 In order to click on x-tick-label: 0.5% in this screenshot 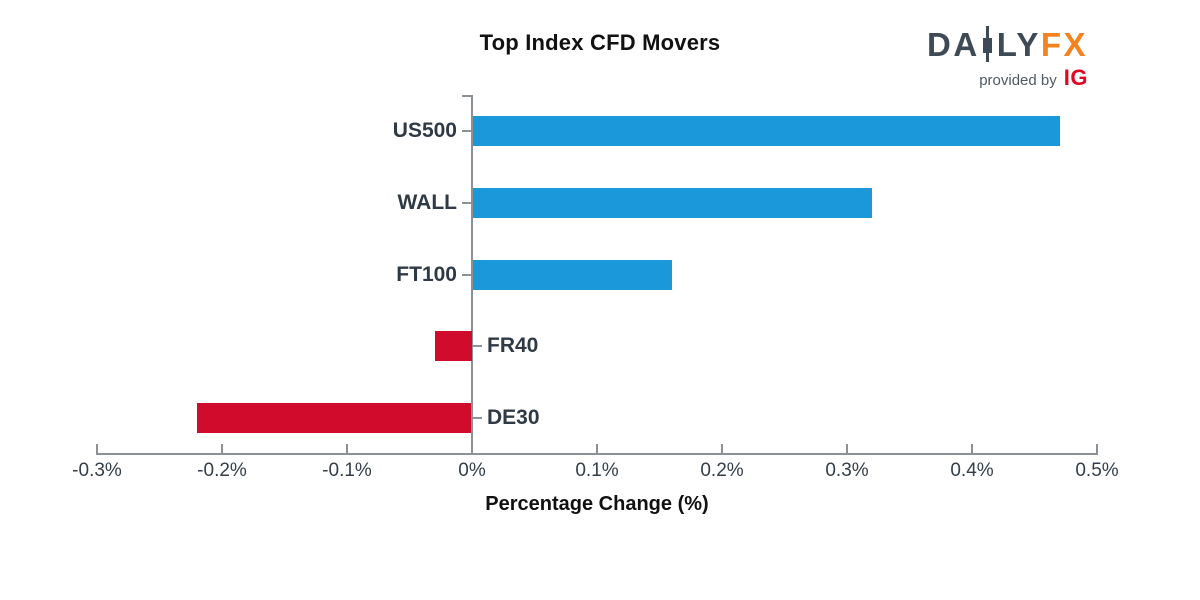, I will do `click(1097, 470)`.